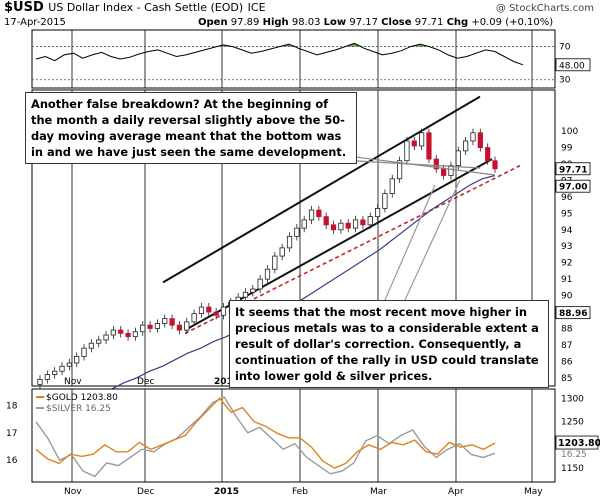  Describe the element at coordinates (533, 492) in the screenshot. I see `gs-x-label: May` at that location.